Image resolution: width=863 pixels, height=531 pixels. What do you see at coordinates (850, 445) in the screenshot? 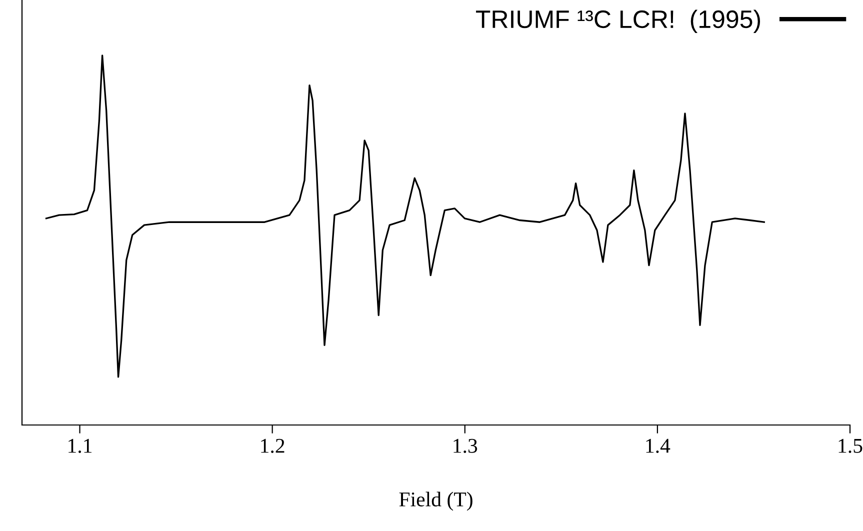
I see `x-tick-label: 1.5` at bounding box center [850, 445].